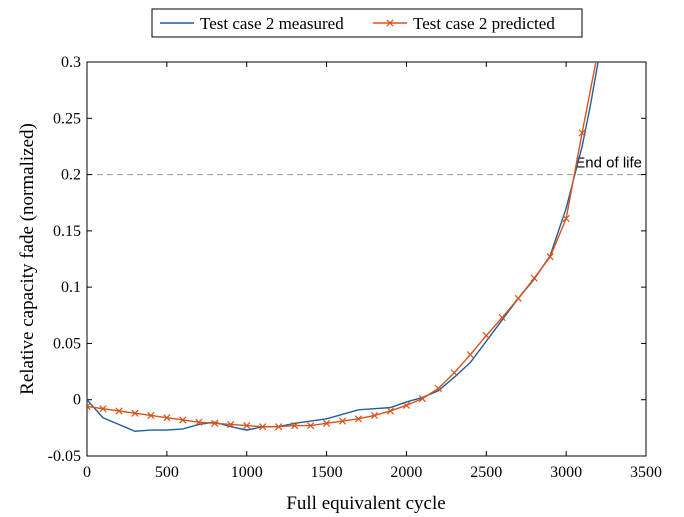 The height and width of the screenshot is (517, 684). I want to click on x-axis-label: Full equivalent cycle, so click(365, 503).